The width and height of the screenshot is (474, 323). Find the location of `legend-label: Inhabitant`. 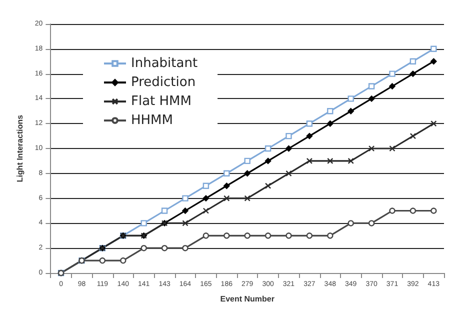

legend-label: Inhabitant is located at coordinates (164, 63).